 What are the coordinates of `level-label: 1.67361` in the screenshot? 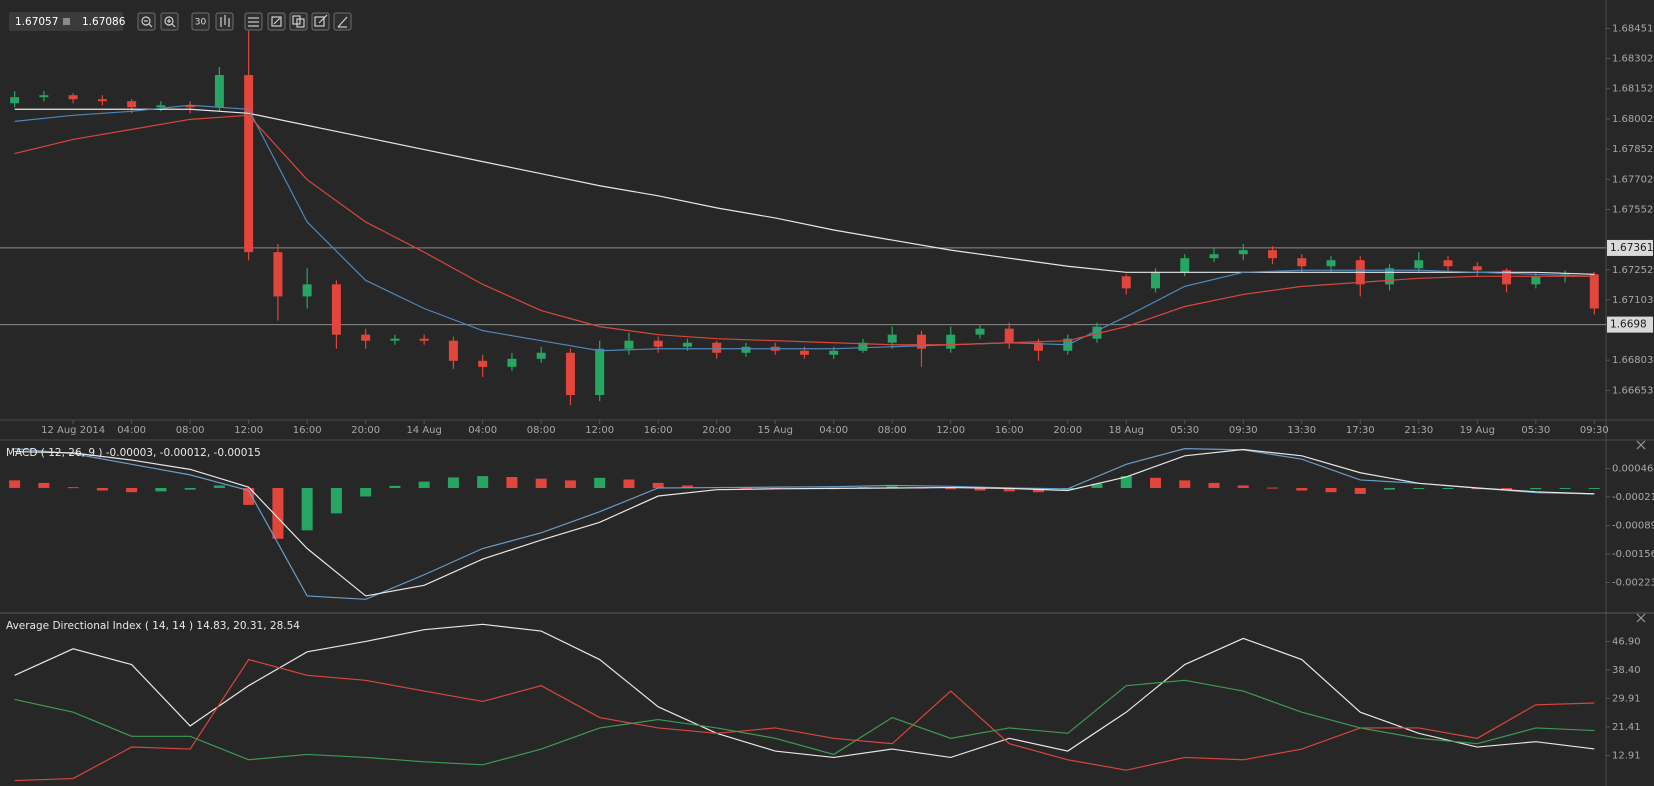 It's located at (1631, 248).